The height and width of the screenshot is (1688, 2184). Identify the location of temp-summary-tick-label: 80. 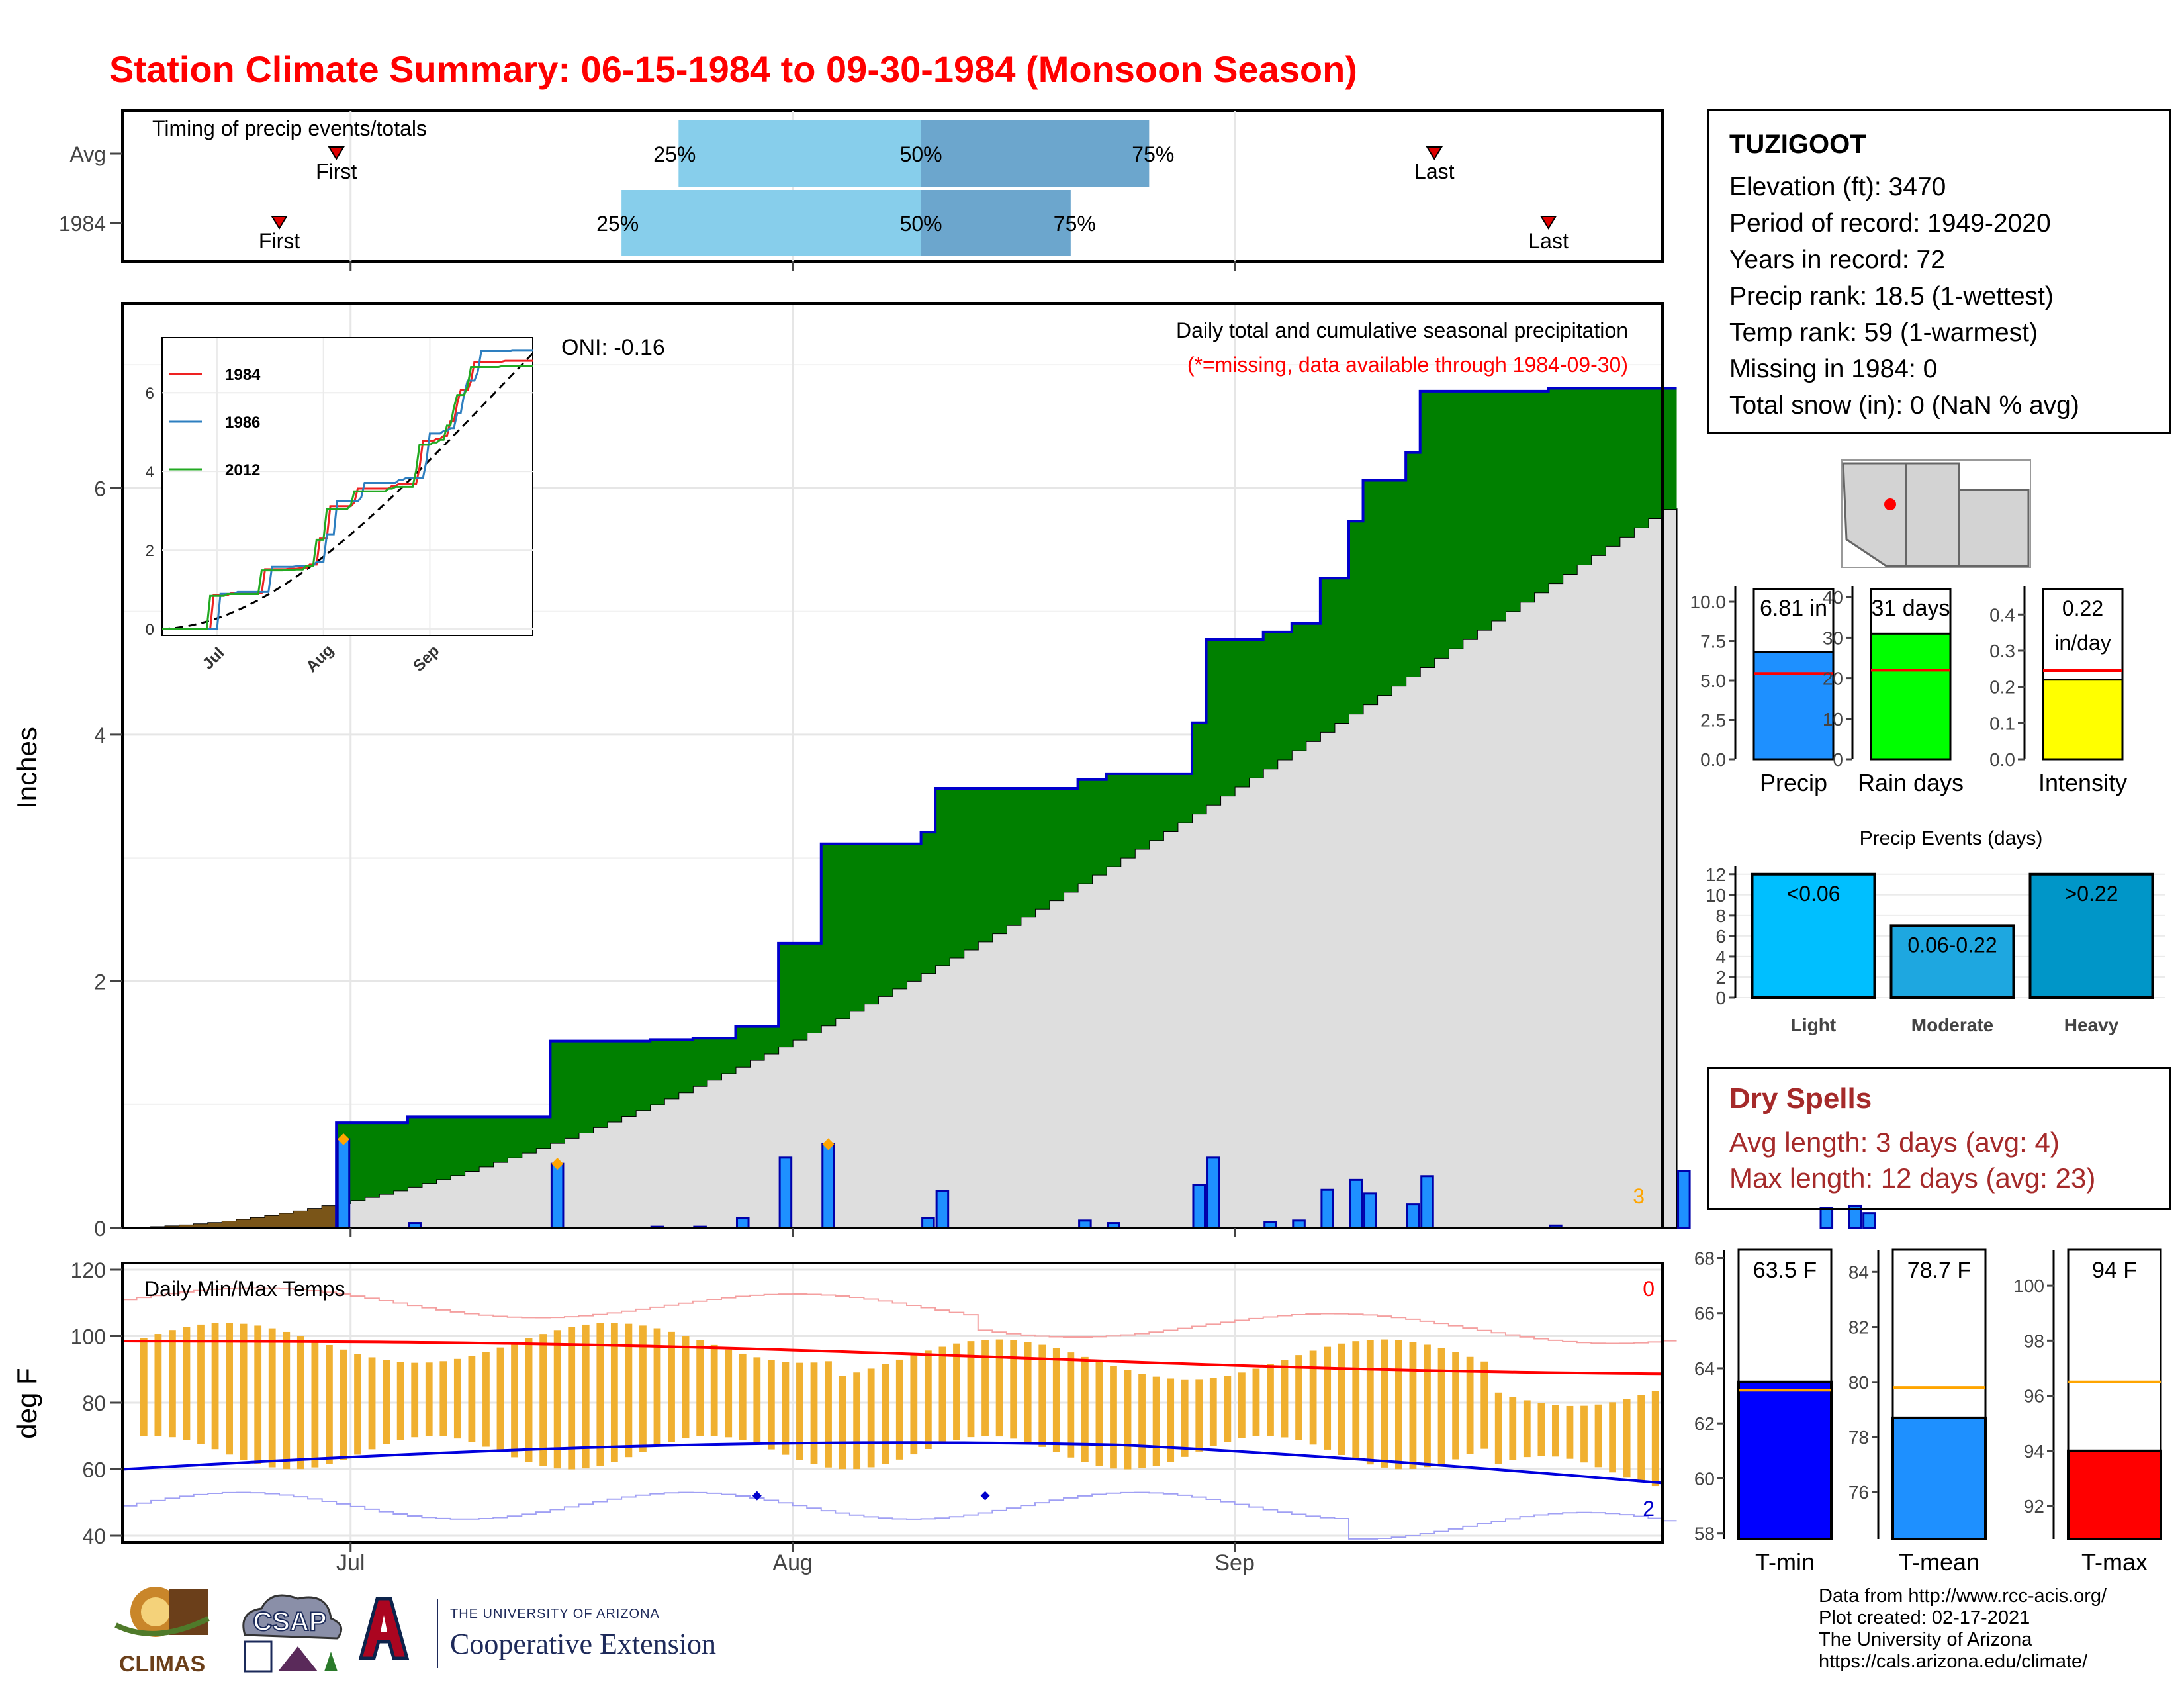
(1858, 1382).